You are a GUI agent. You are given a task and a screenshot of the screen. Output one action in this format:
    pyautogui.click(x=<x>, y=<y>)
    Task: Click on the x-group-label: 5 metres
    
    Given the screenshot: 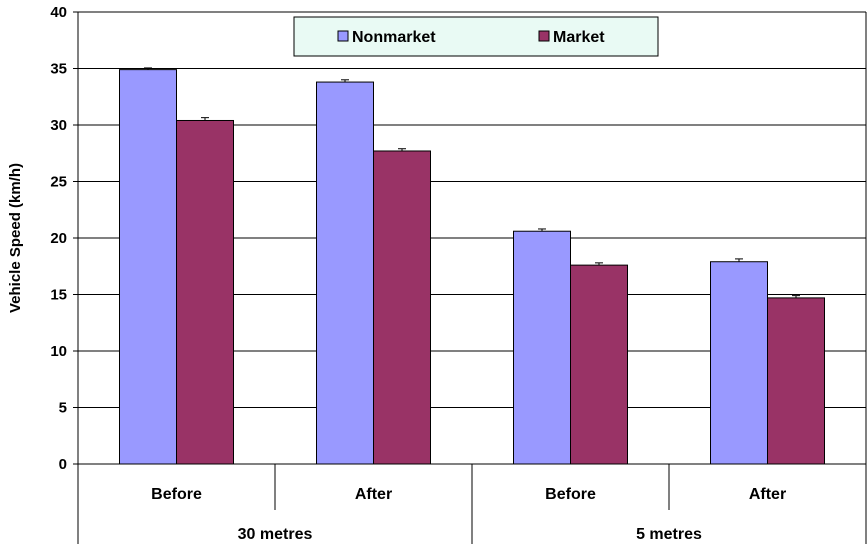 What is the action you would take?
    pyautogui.click(x=669, y=534)
    